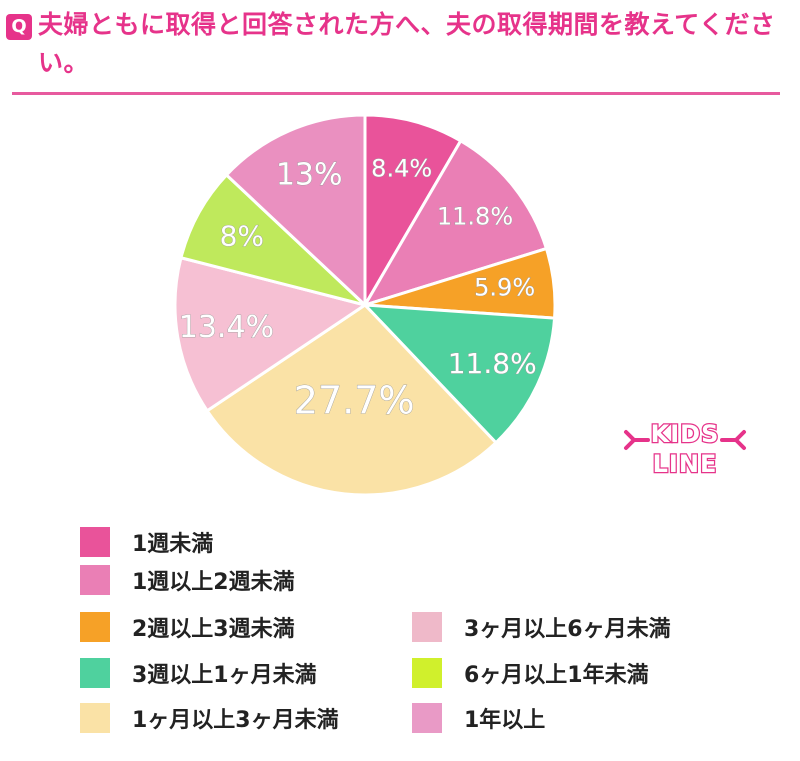 This screenshot has width=800, height=761. I want to click on pie-slice-label: 8.4%, so click(401, 168).